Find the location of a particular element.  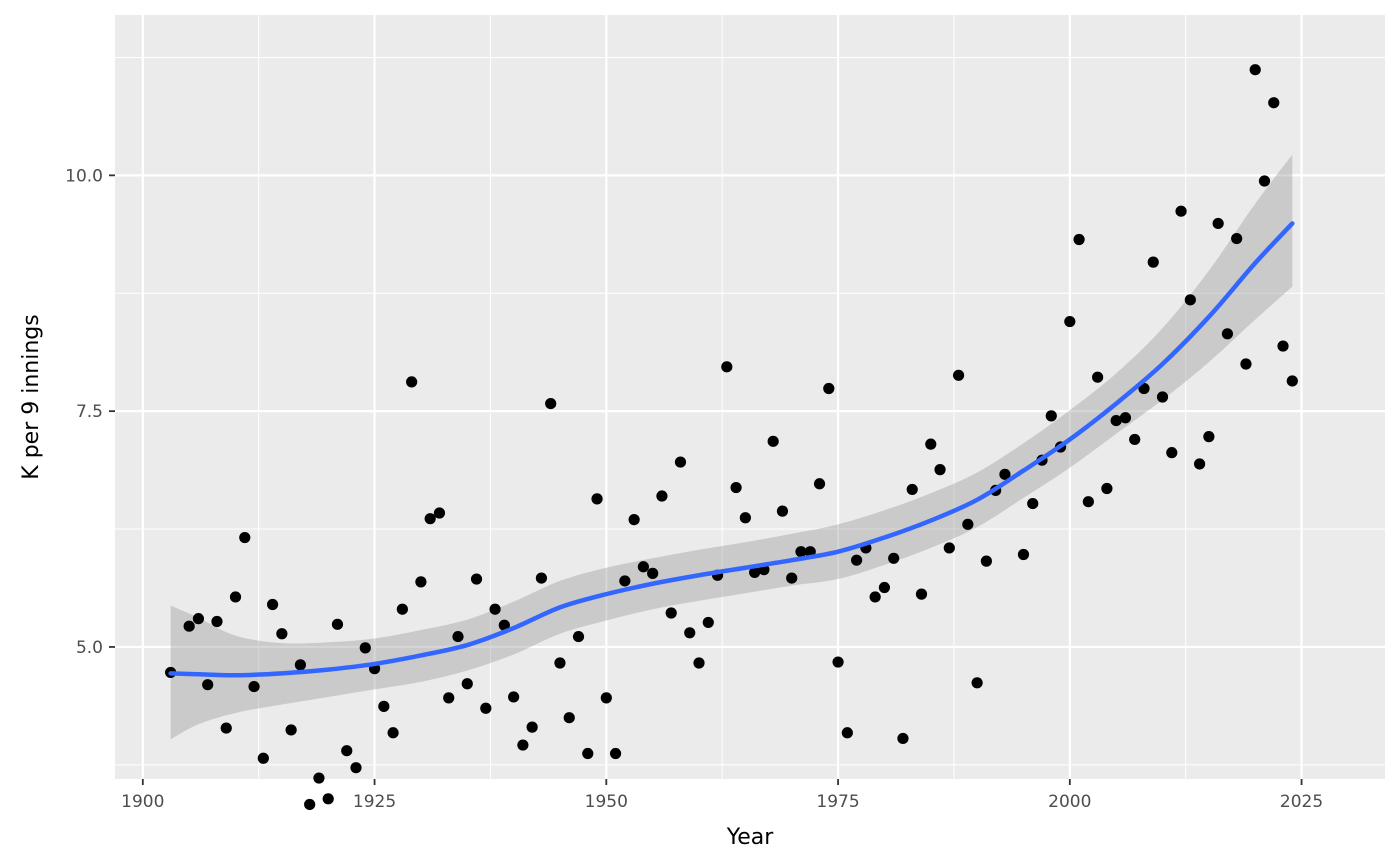

y-tick-label: 7.5 is located at coordinates (89, 412).